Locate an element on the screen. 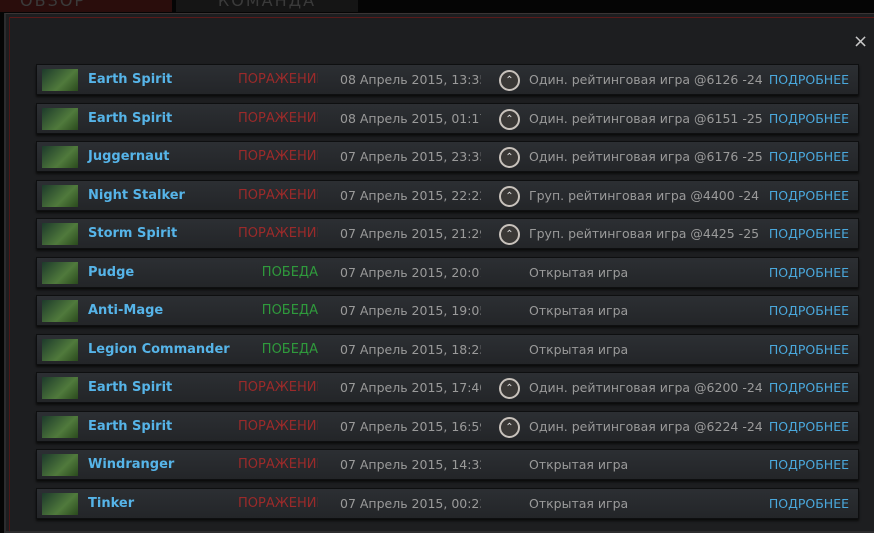 This screenshot has height=533, width=874. hero-name: Windranger is located at coordinates (131, 464).